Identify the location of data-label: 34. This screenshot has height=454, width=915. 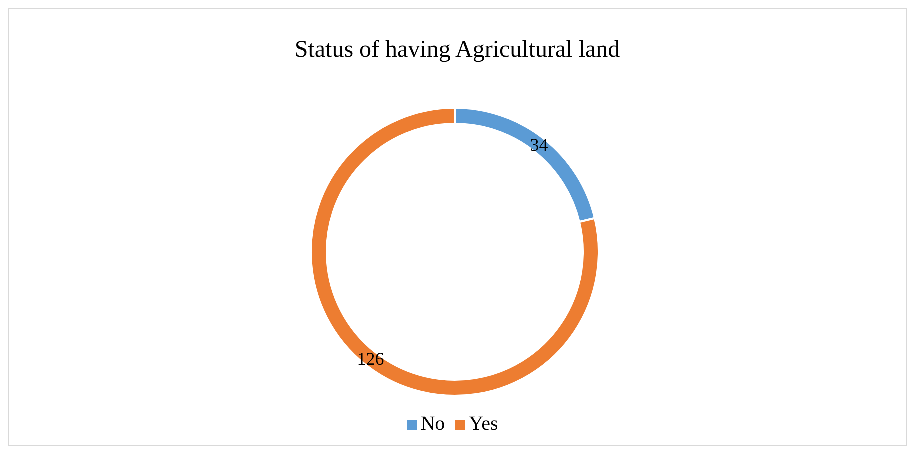
(539, 145).